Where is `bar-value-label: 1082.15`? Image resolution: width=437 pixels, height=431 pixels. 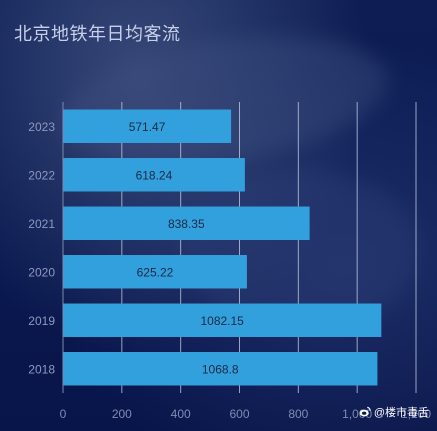 bar-value-label: 1082.15 is located at coordinates (222, 321).